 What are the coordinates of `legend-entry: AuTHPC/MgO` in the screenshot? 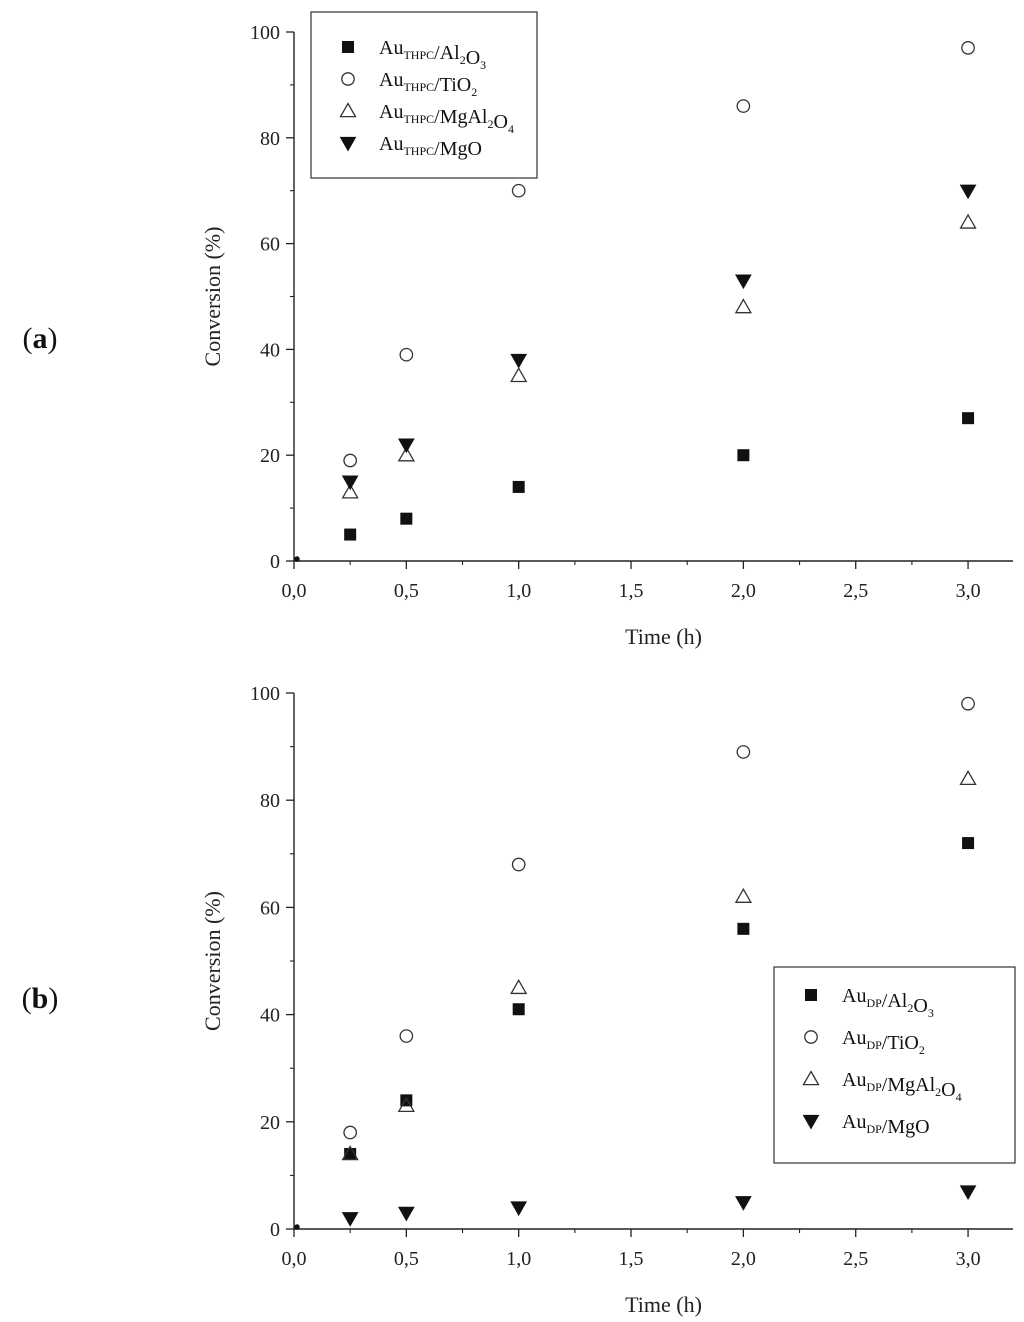 It's located at (430, 146).